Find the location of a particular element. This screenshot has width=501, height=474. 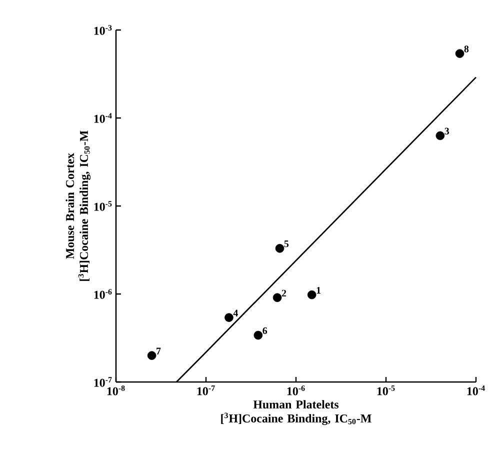

annotation: 2 is located at coordinates (284, 293).